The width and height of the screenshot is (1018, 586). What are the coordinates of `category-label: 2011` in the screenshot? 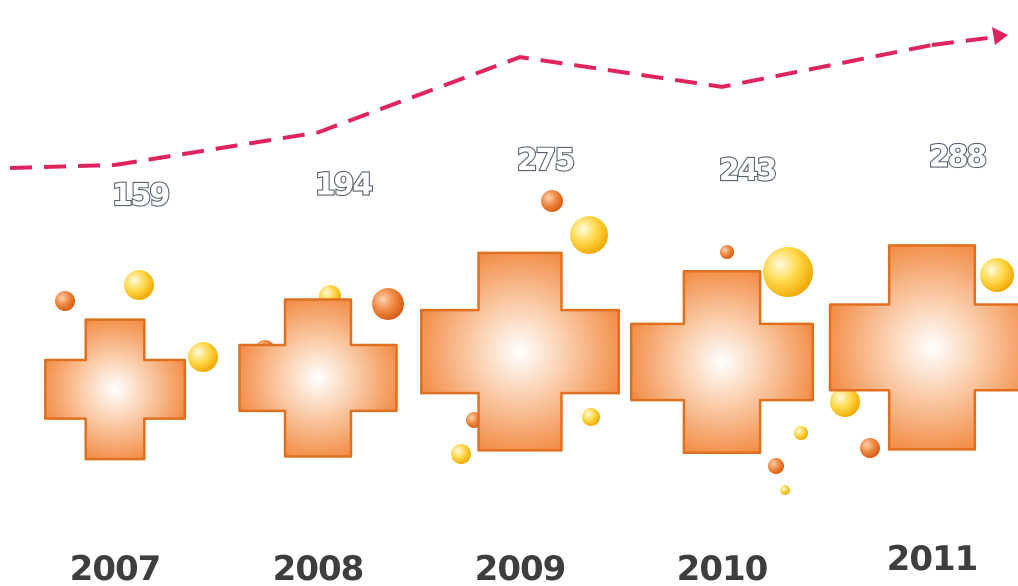 It's located at (932, 559).